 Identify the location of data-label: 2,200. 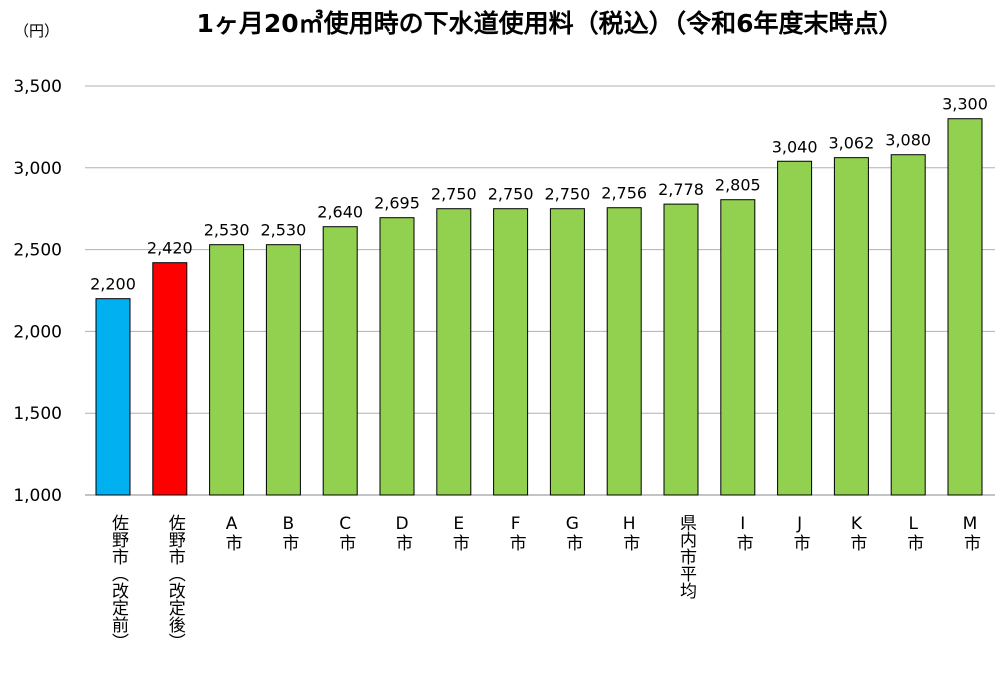
(113, 284).